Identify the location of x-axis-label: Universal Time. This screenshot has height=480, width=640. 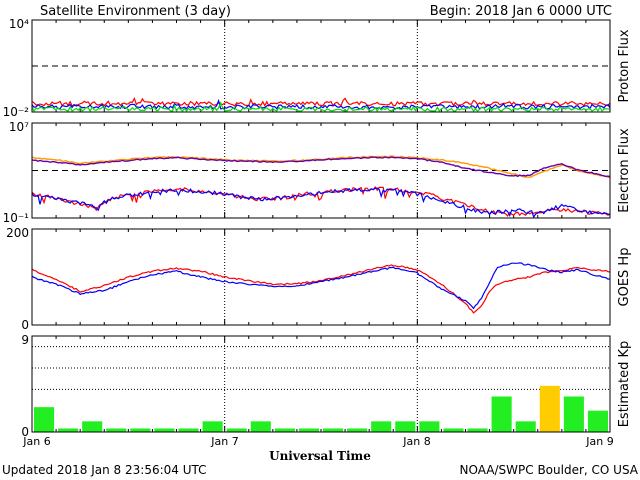
(320, 456).